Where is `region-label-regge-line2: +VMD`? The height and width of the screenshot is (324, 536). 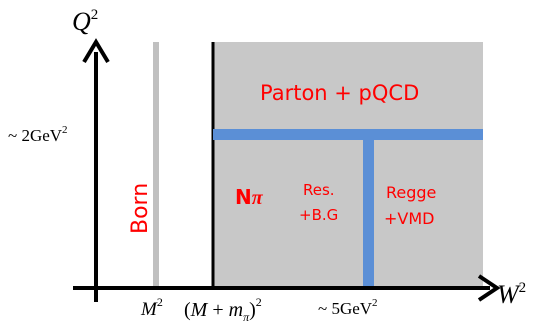 region-label-regge-line2: +VMD is located at coordinates (409, 218).